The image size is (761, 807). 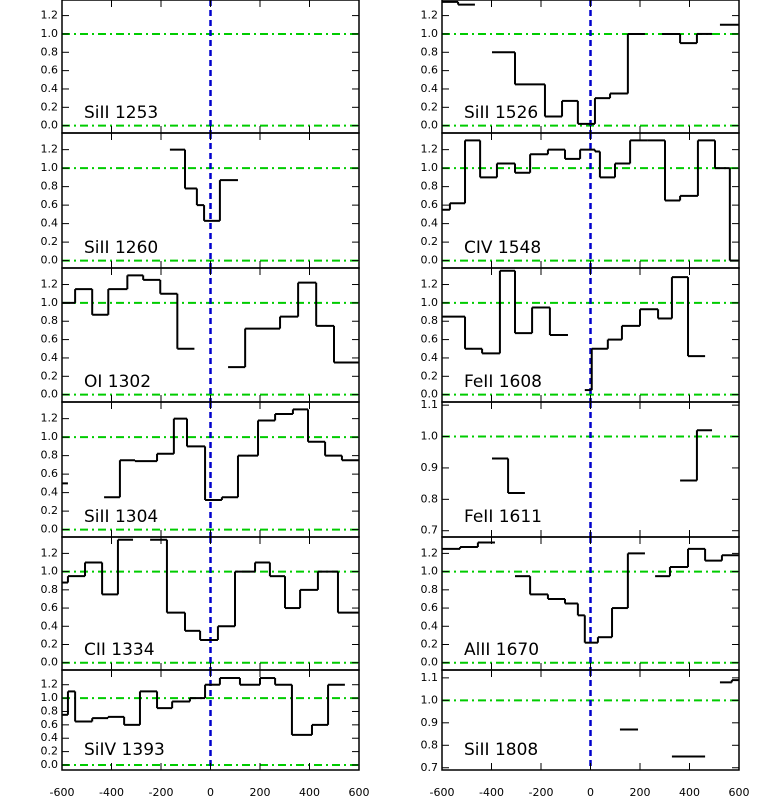 What do you see at coordinates (124, 750) in the screenshot?
I see `panel-label: SiIV 1393` at bounding box center [124, 750].